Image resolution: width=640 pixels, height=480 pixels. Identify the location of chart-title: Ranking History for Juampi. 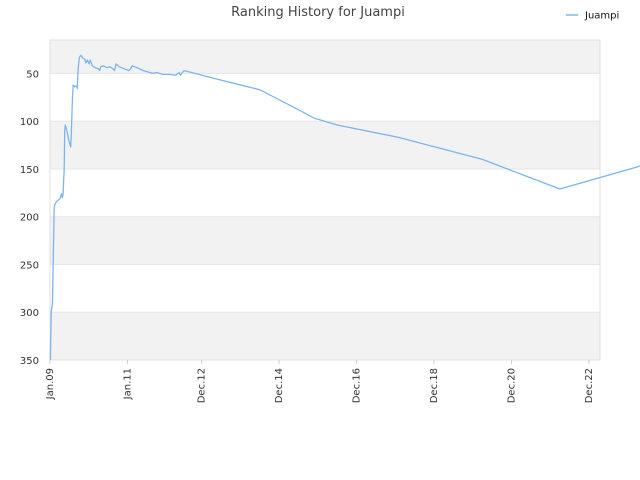
(318, 12).